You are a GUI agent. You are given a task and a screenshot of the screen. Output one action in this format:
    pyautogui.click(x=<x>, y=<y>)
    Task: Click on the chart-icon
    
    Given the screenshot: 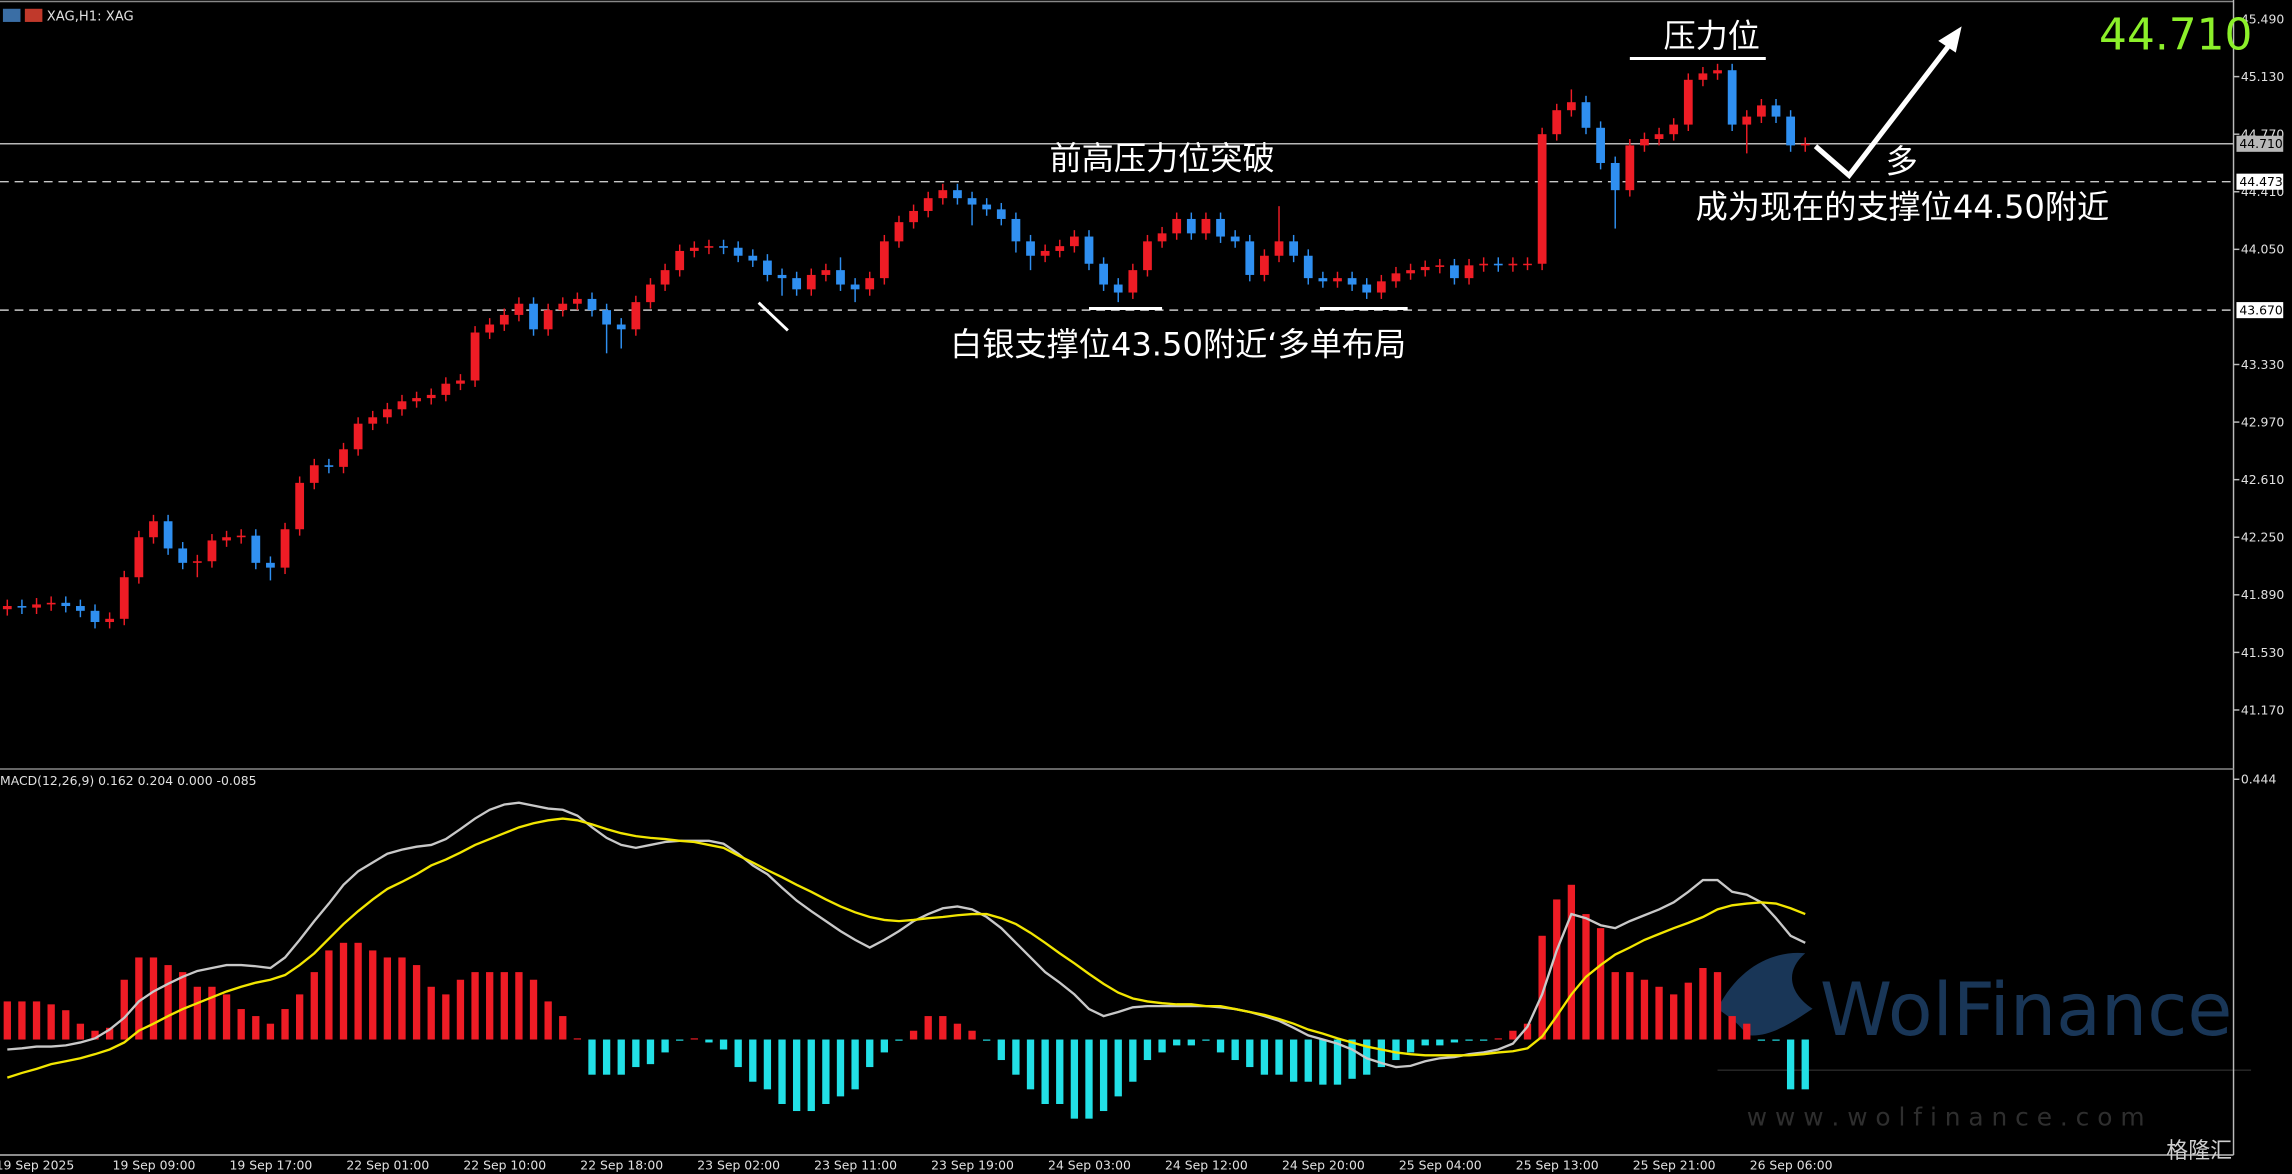 What is the action you would take?
    pyautogui.click(x=33, y=15)
    